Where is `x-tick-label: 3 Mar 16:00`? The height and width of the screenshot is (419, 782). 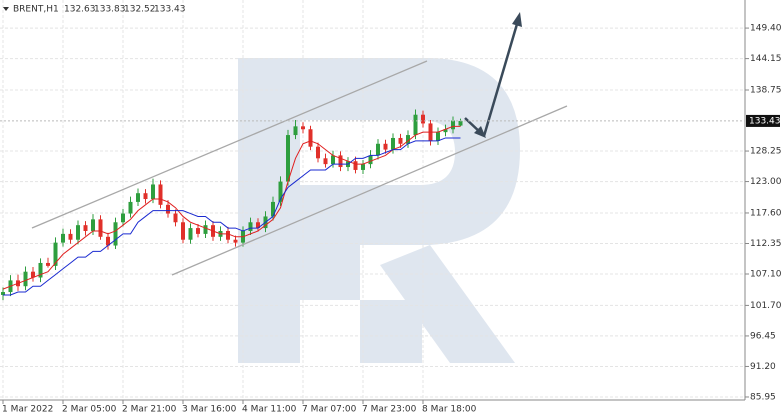
x-tick-label: 3 Mar 16:00 is located at coordinates (209, 410).